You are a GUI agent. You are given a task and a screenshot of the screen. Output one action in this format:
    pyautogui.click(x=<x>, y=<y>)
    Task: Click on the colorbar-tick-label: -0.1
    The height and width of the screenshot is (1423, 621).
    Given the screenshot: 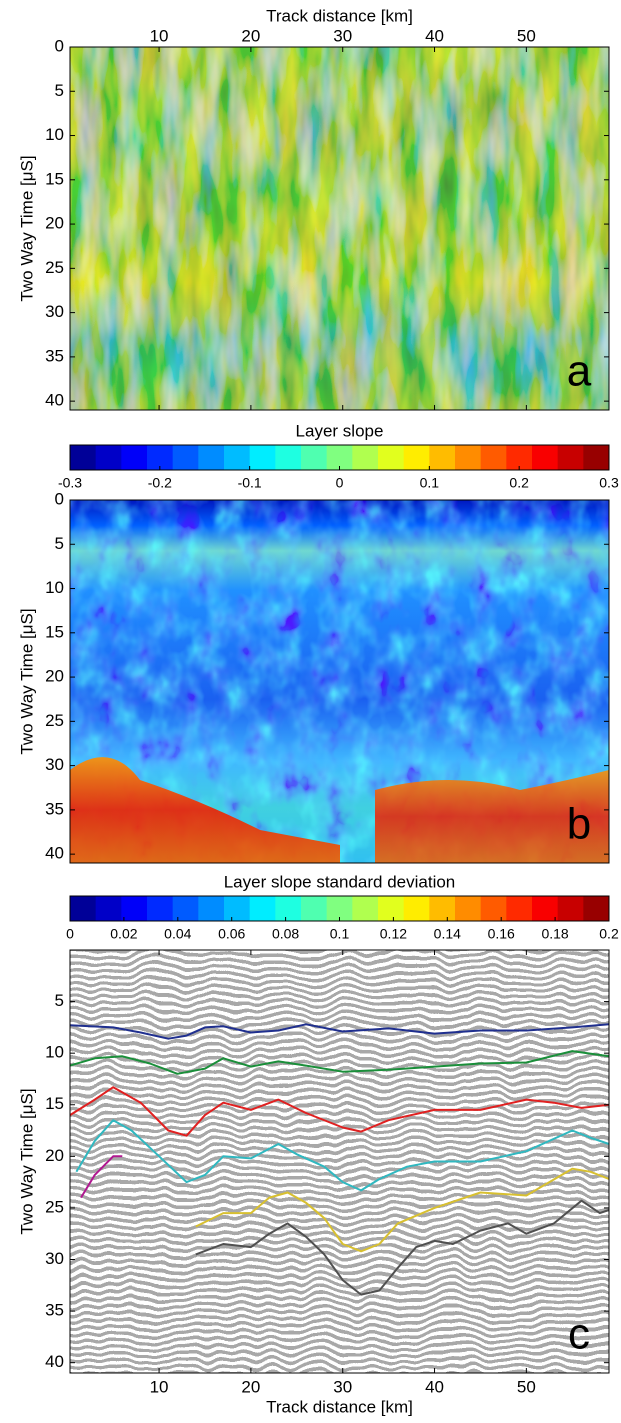 What is the action you would take?
    pyautogui.click(x=250, y=483)
    